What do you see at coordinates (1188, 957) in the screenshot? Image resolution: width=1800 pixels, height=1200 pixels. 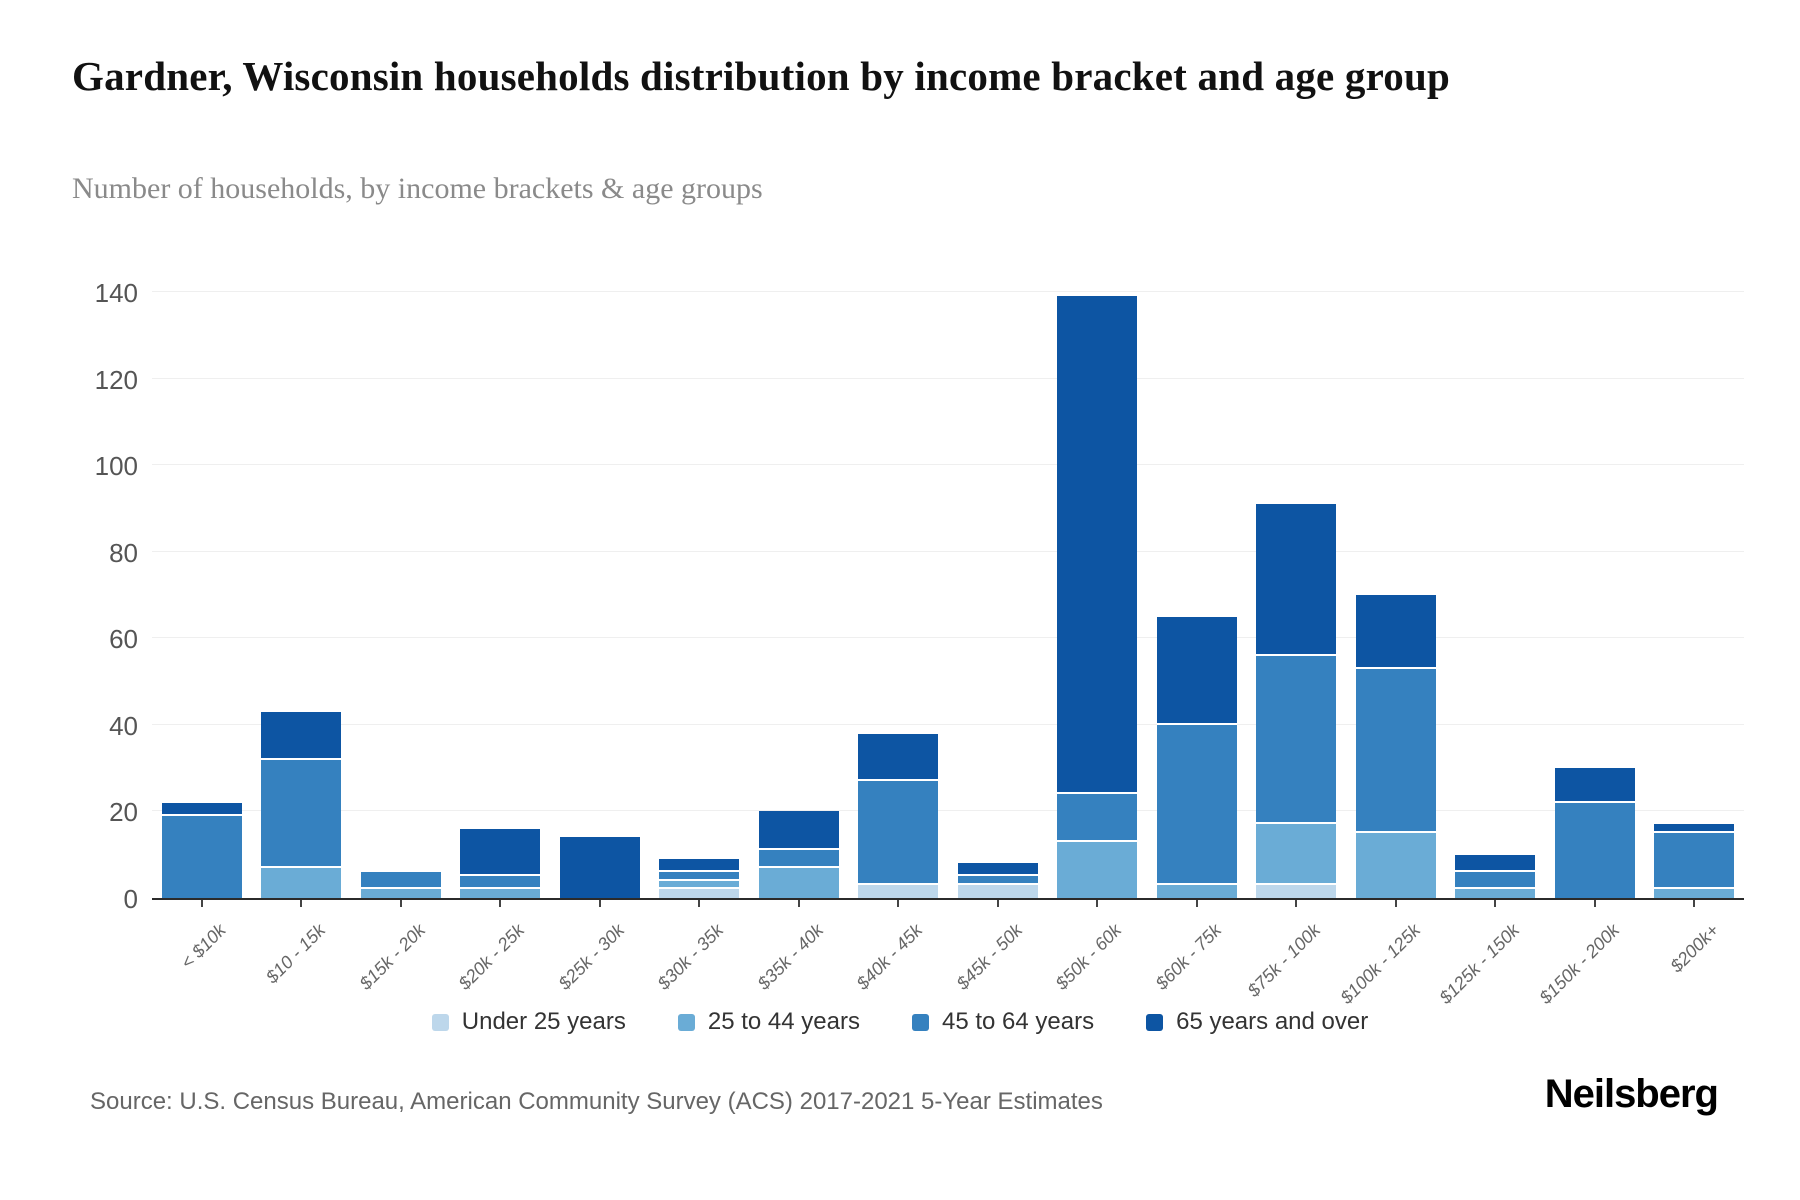 I see `x-tick-label: $60k - 75k` at bounding box center [1188, 957].